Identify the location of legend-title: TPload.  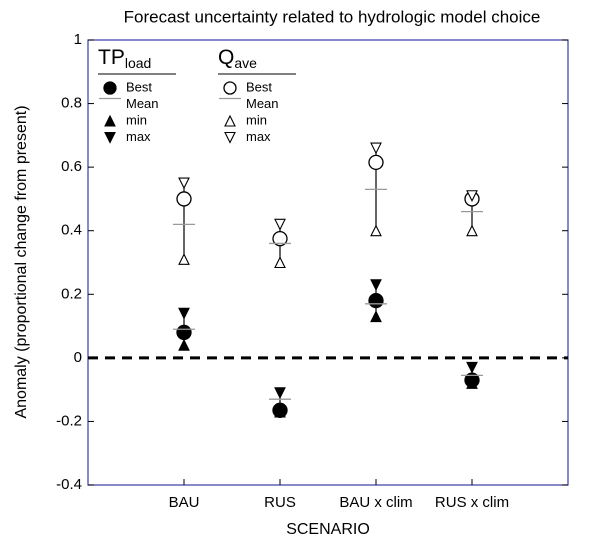
(124, 58).